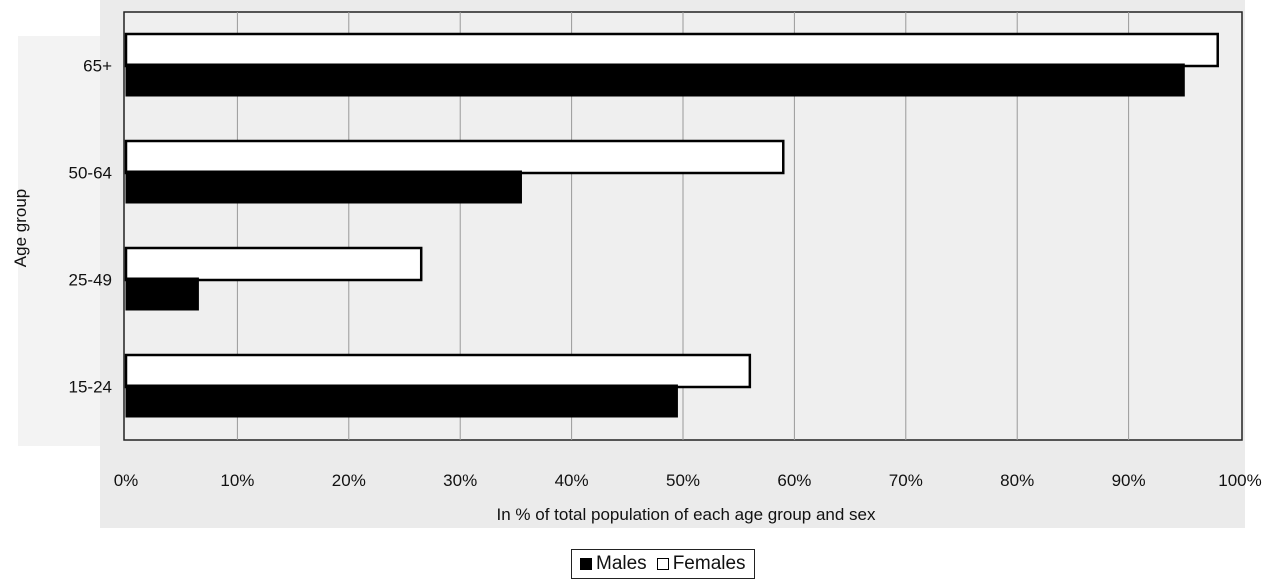  Describe the element at coordinates (655, 80) in the screenshot. I see `bar-males-65+` at that location.